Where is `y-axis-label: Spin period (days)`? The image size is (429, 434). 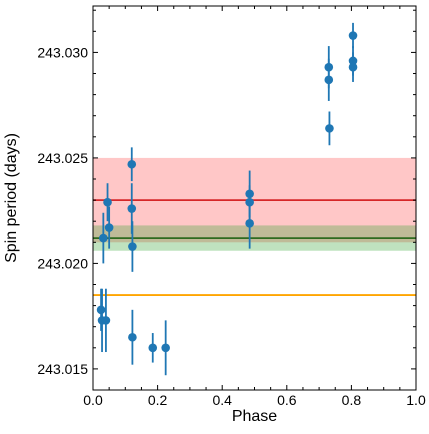
y-axis-label: Spin period (days) is located at coordinates (11, 198).